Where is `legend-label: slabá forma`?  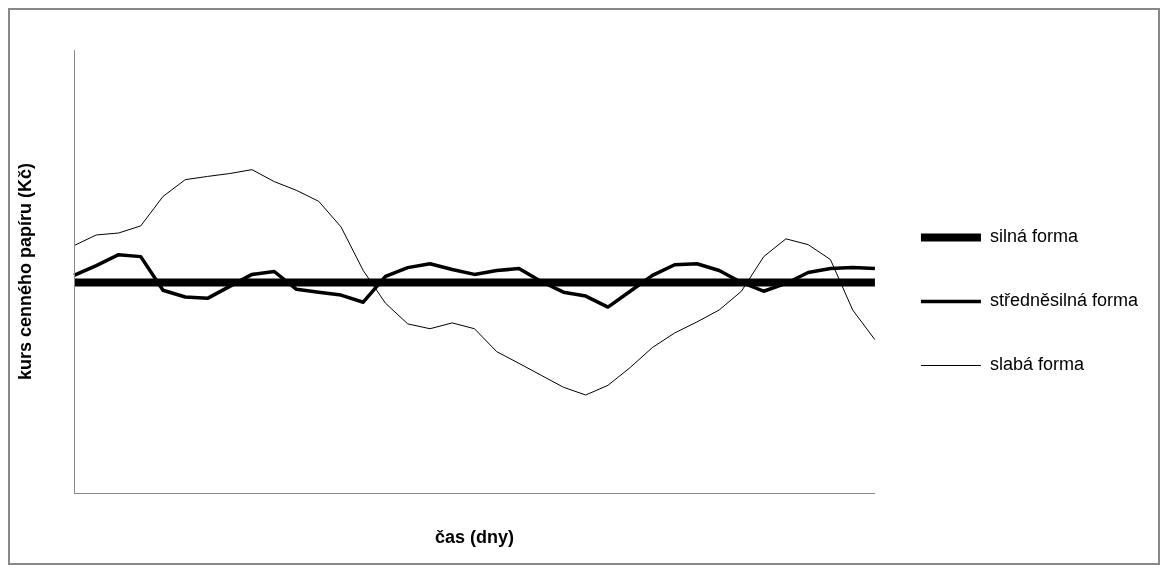
legend-label: slabá forma is located at coordinates (1037, 364).